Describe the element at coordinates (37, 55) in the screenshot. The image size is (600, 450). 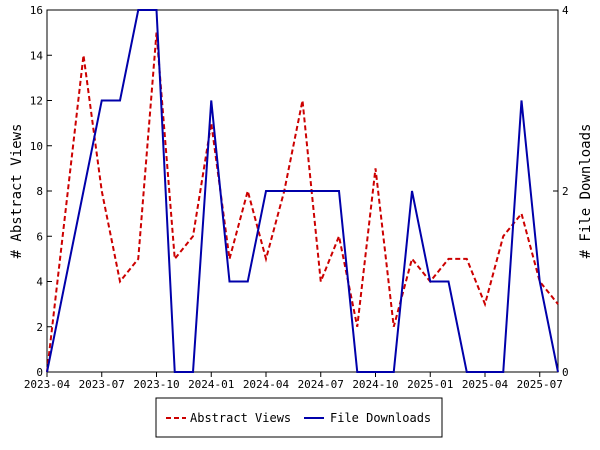
I see `y-tick-label: 14` at that location.